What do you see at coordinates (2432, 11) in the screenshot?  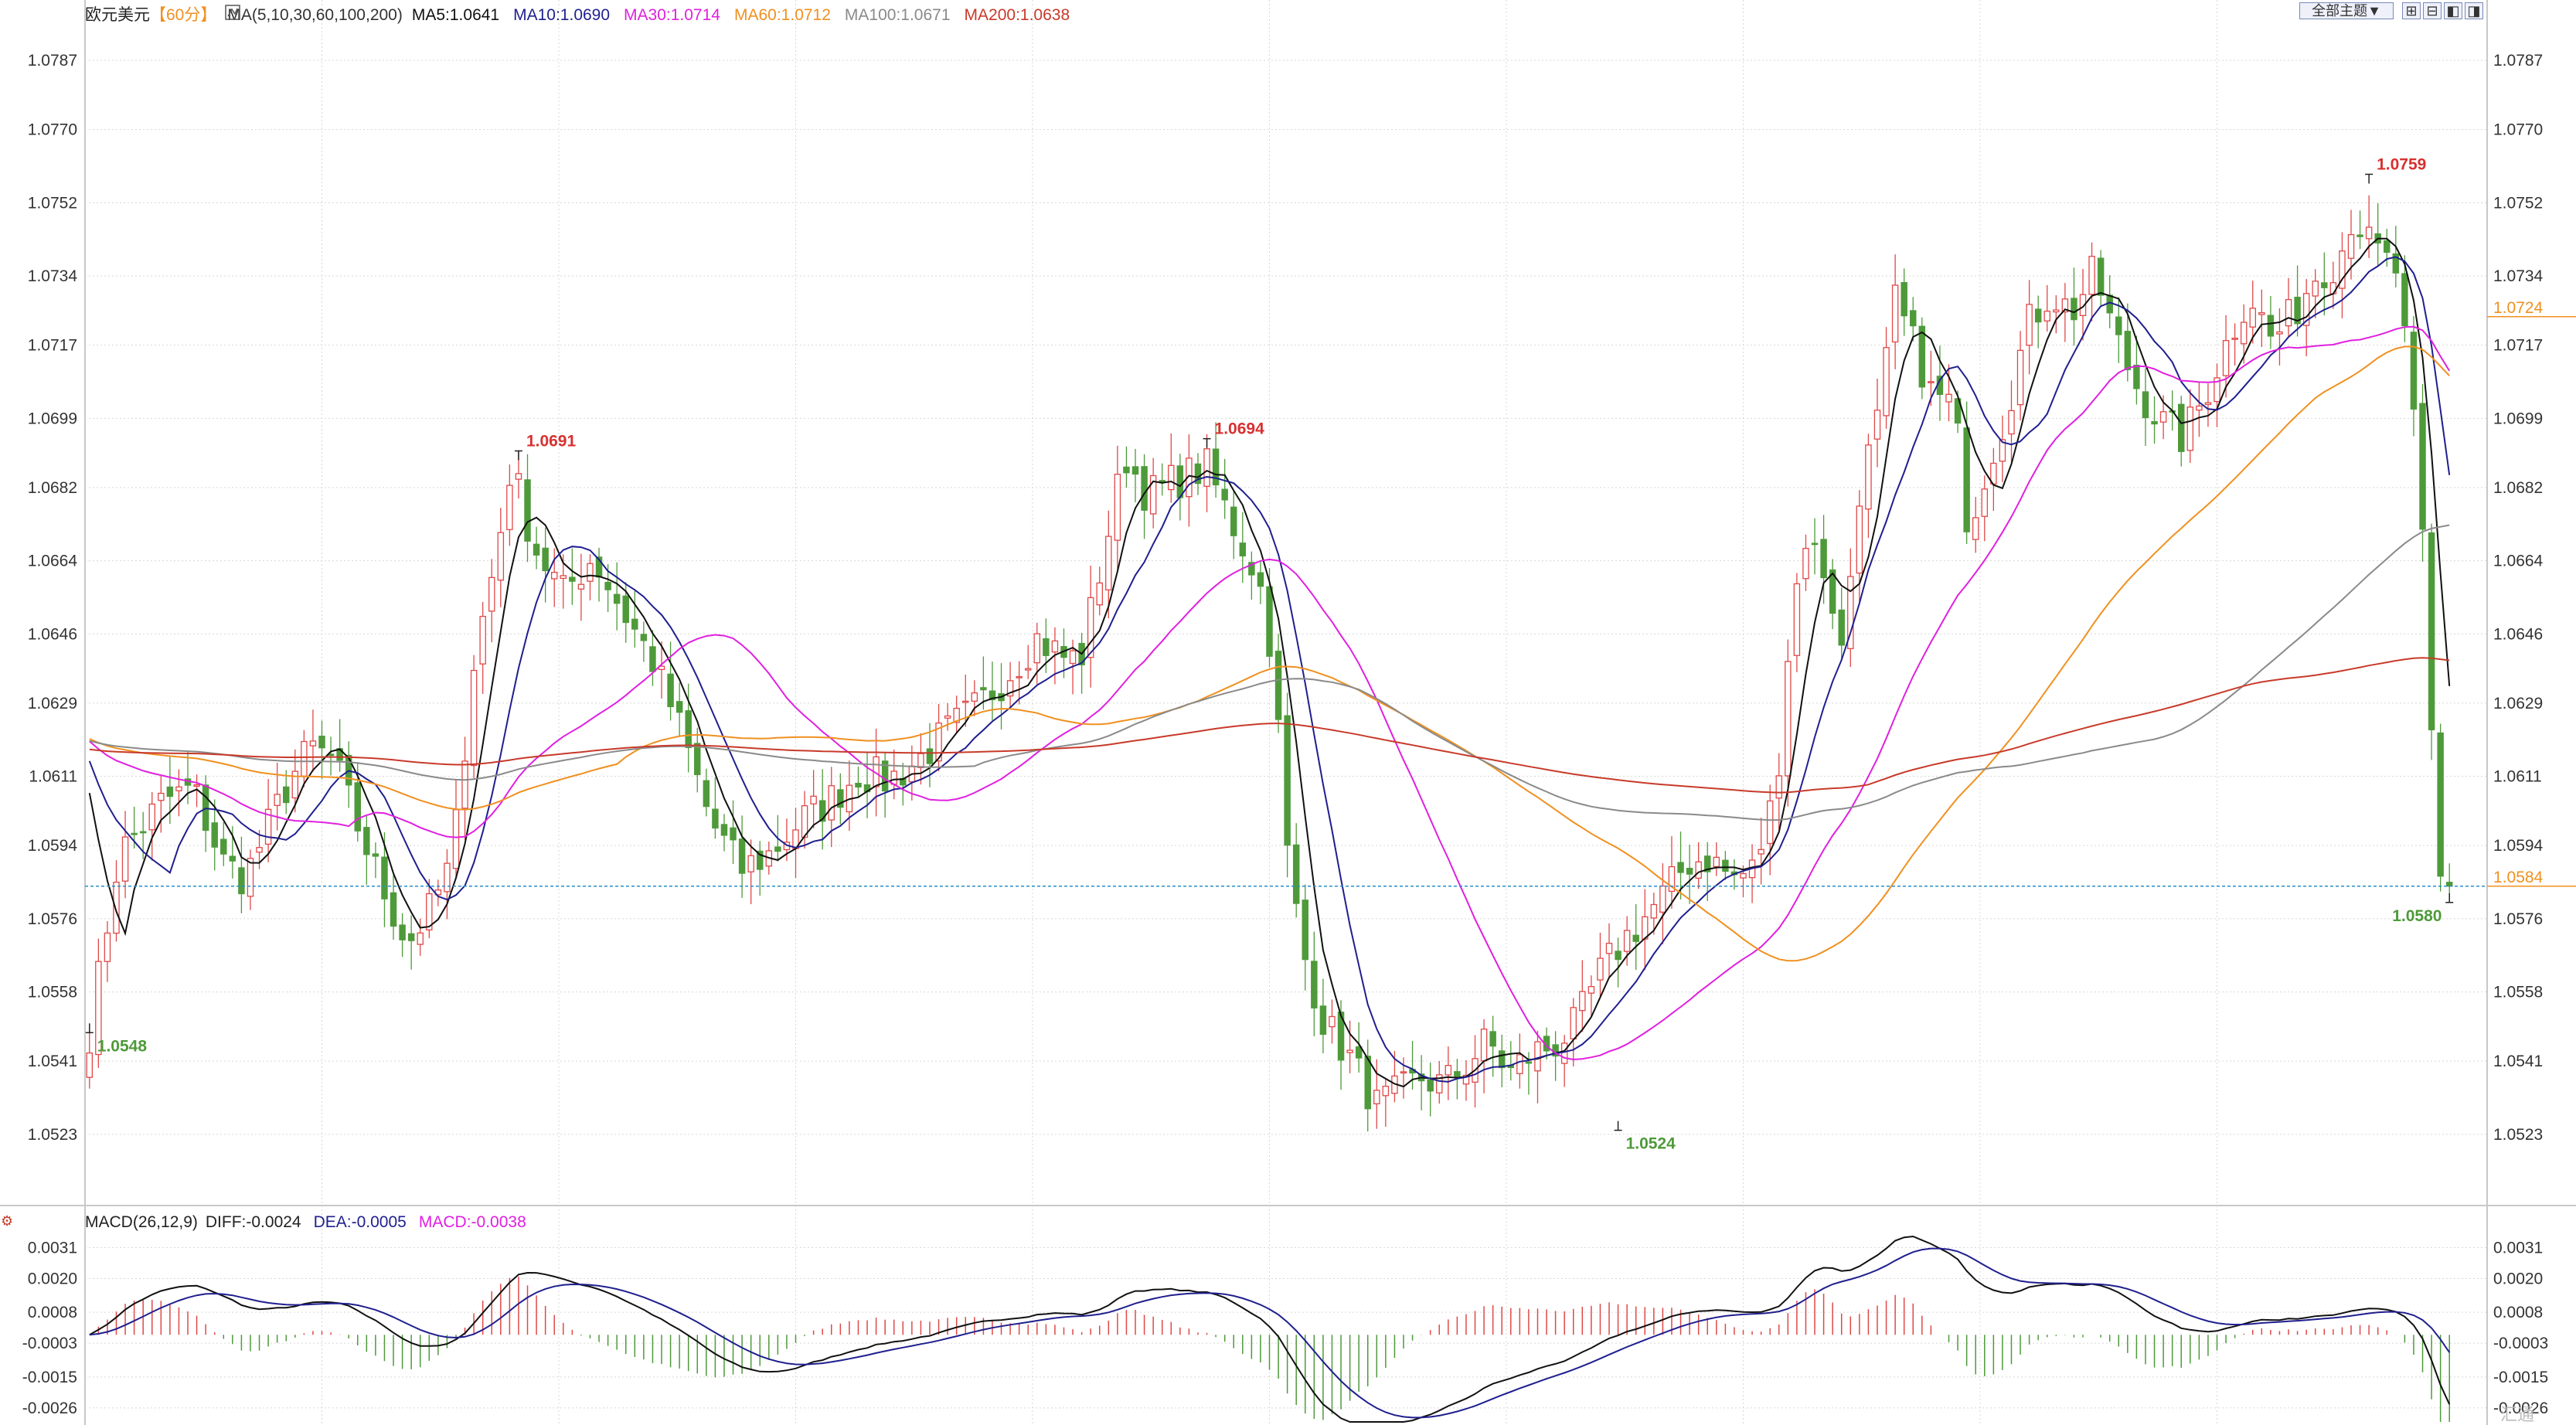 I see `toolbar-button-2: ⊟` at bounding box center [2432, 11].